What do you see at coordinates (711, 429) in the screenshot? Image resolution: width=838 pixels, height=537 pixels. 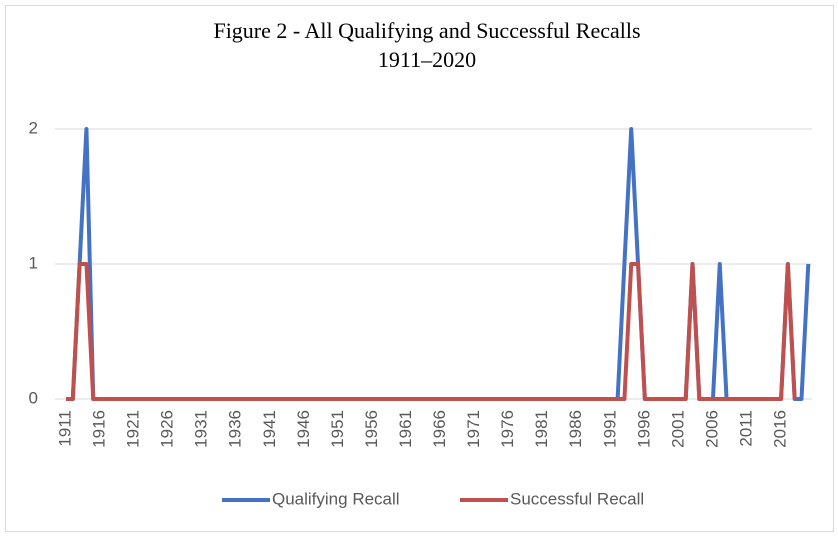 I see `x-tick-label: 2006` at bounding box center [711, 429].